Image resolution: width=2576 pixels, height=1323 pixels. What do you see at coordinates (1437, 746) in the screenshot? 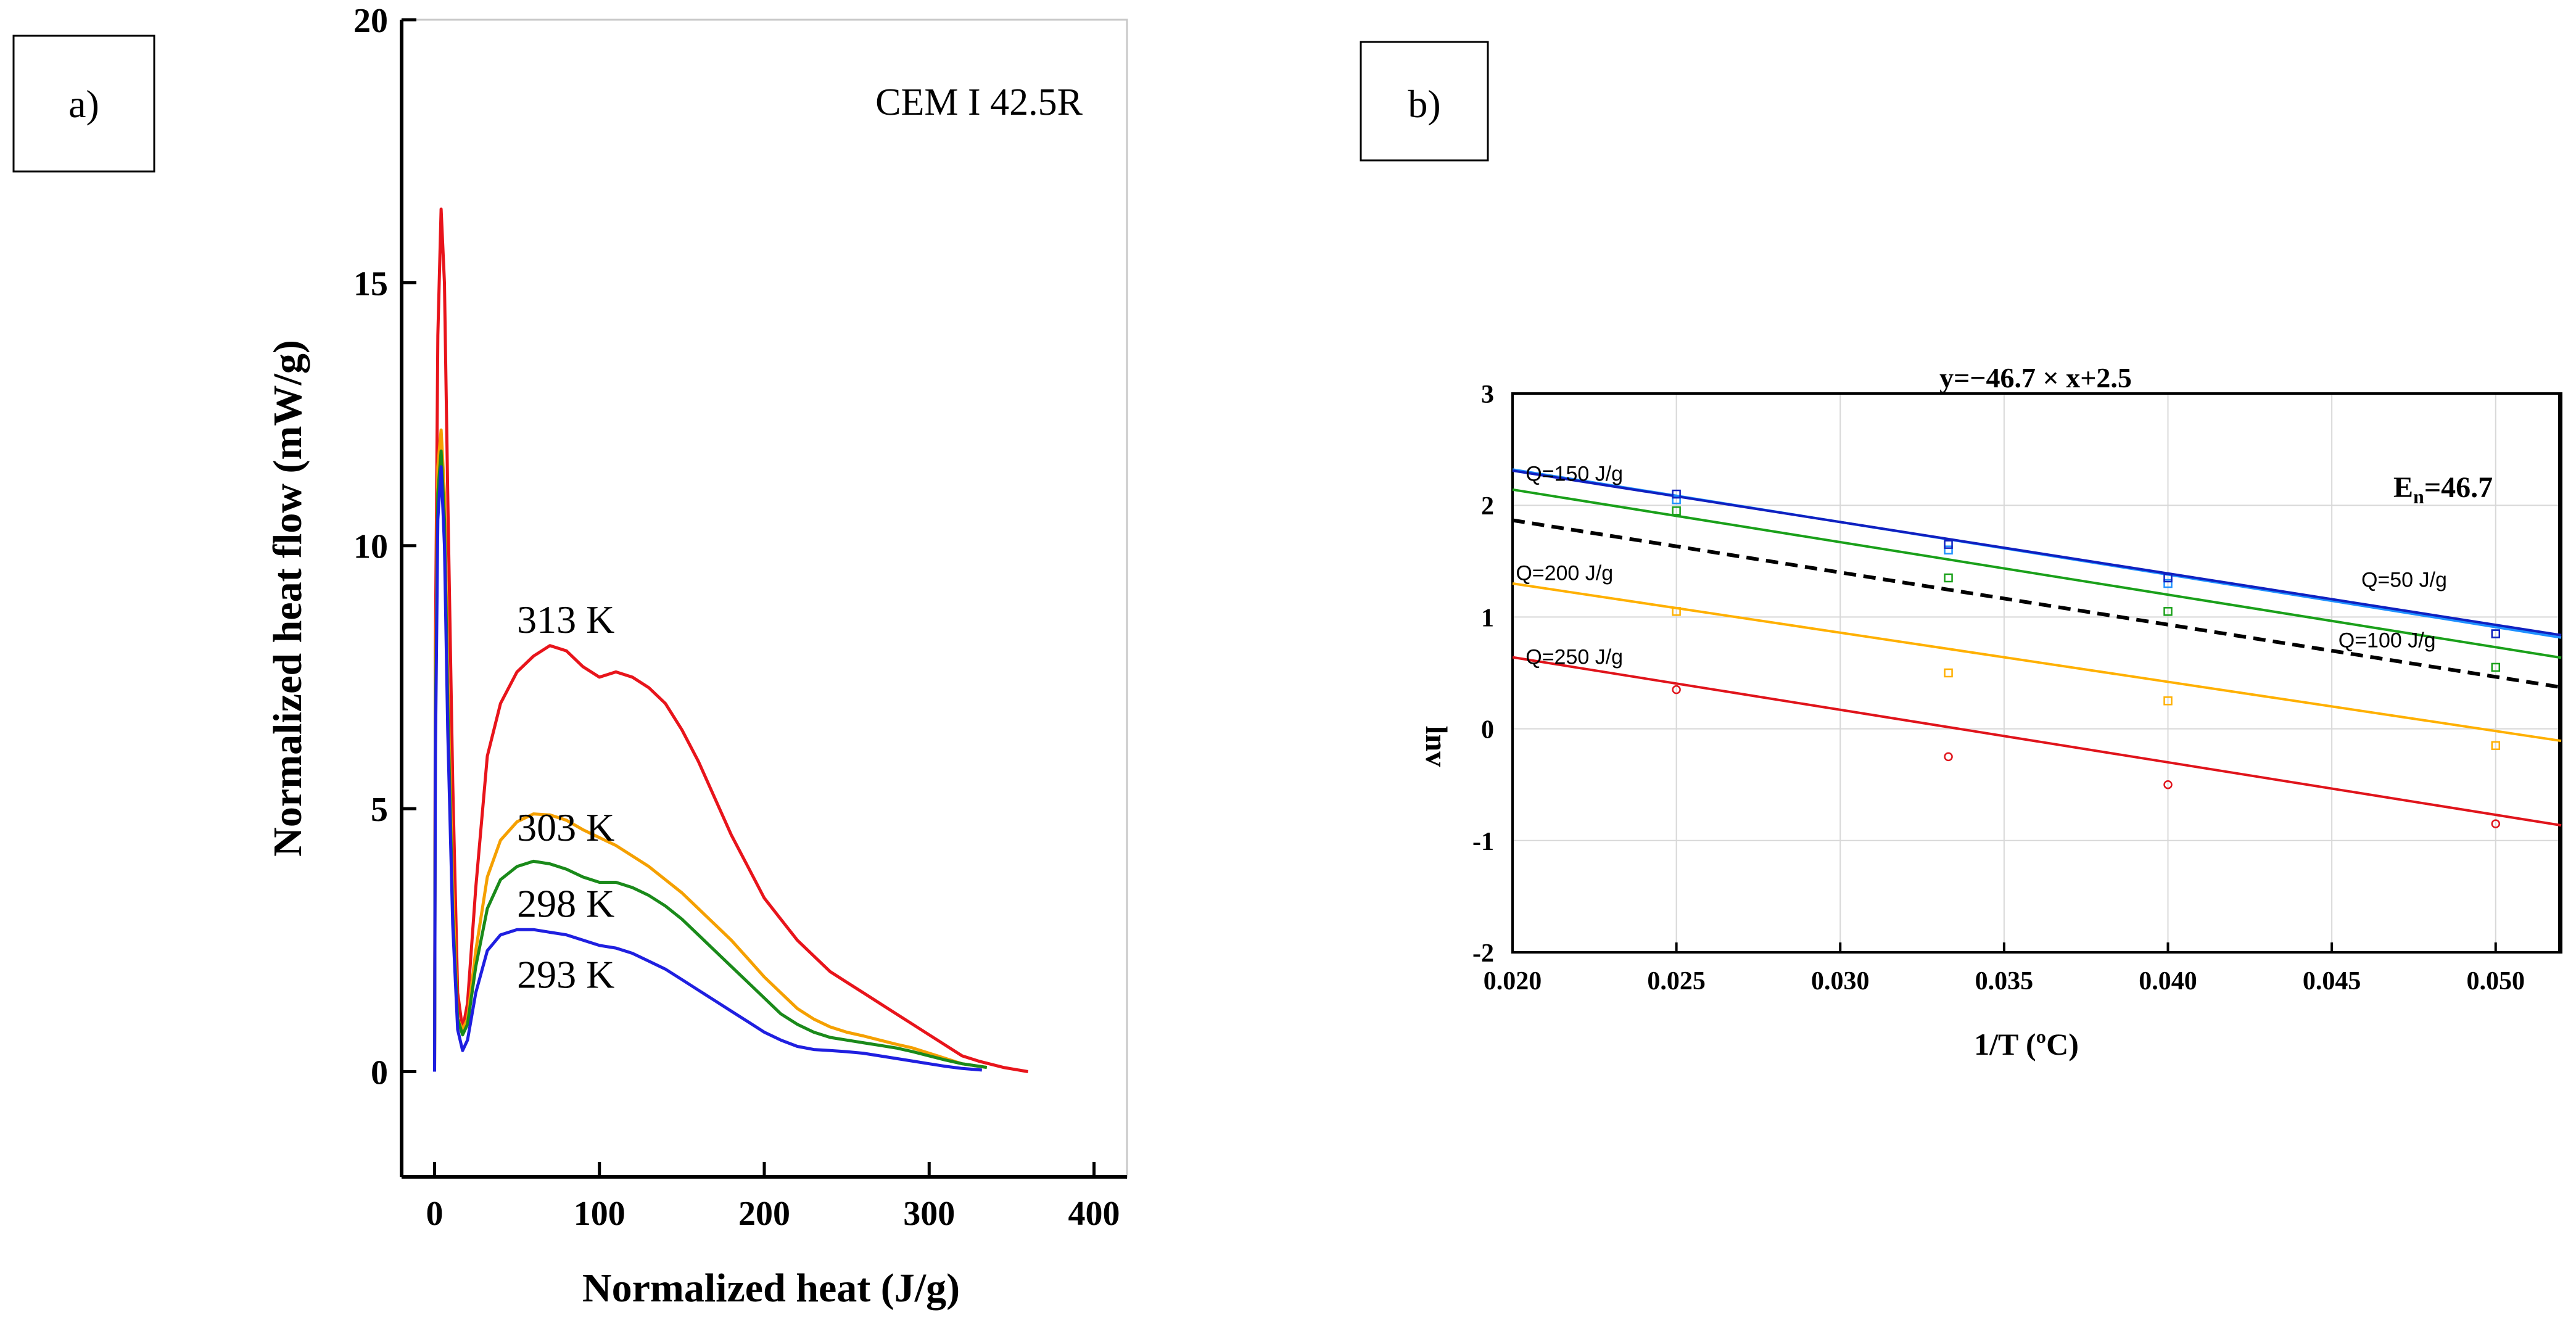
I see `chart-b-y-axis-title: lnv` at bounding box center [1437, 746].